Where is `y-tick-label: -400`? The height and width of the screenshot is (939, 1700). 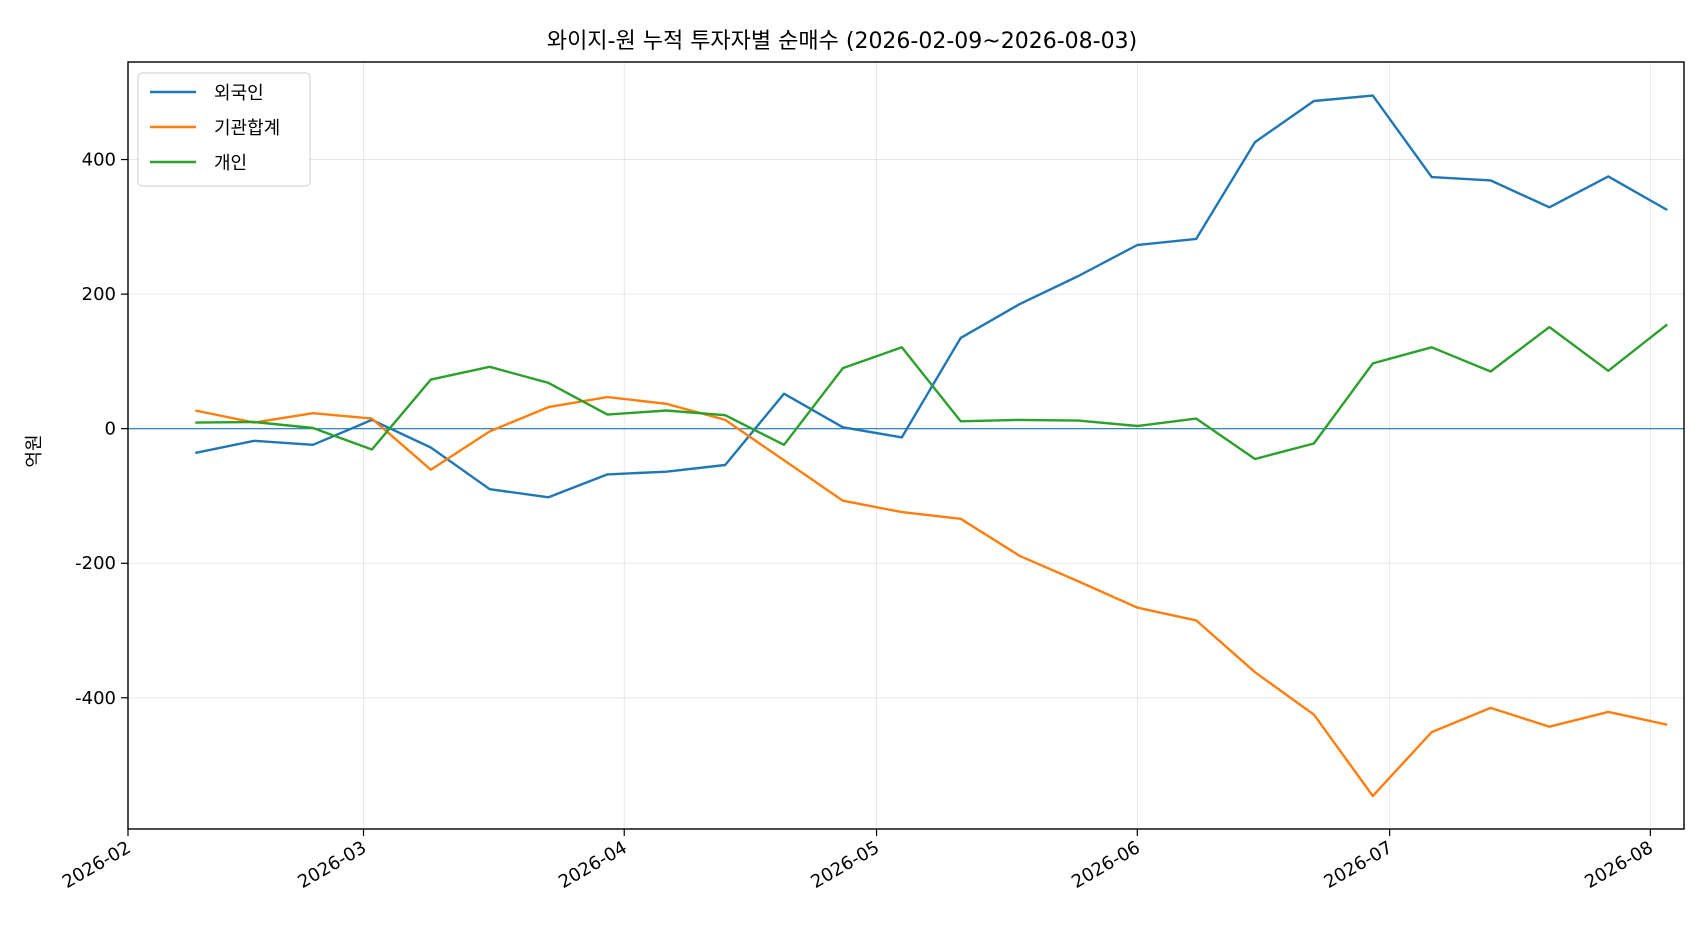
y-tick-label: -400 is located at coordinates (95, 698).